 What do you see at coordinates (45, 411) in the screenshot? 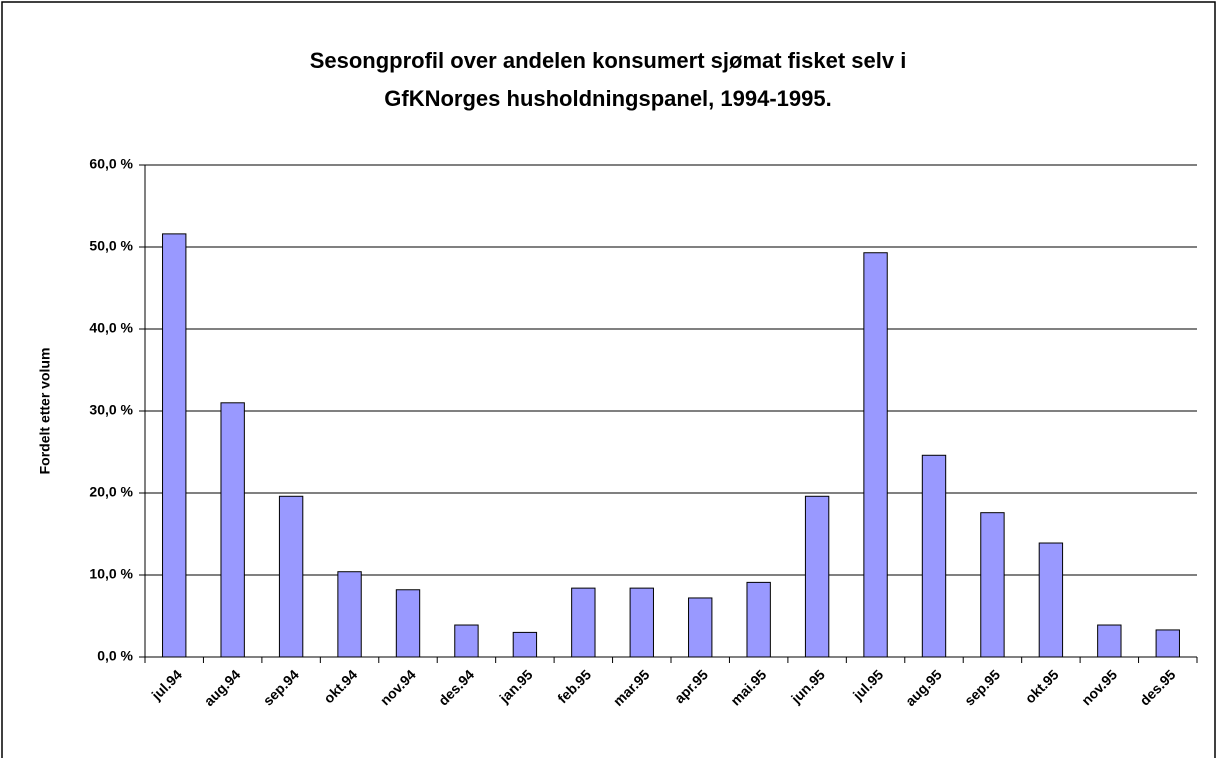
I see `y-axis-label: Fordelt etter volum` at bounding box center [45, 411].